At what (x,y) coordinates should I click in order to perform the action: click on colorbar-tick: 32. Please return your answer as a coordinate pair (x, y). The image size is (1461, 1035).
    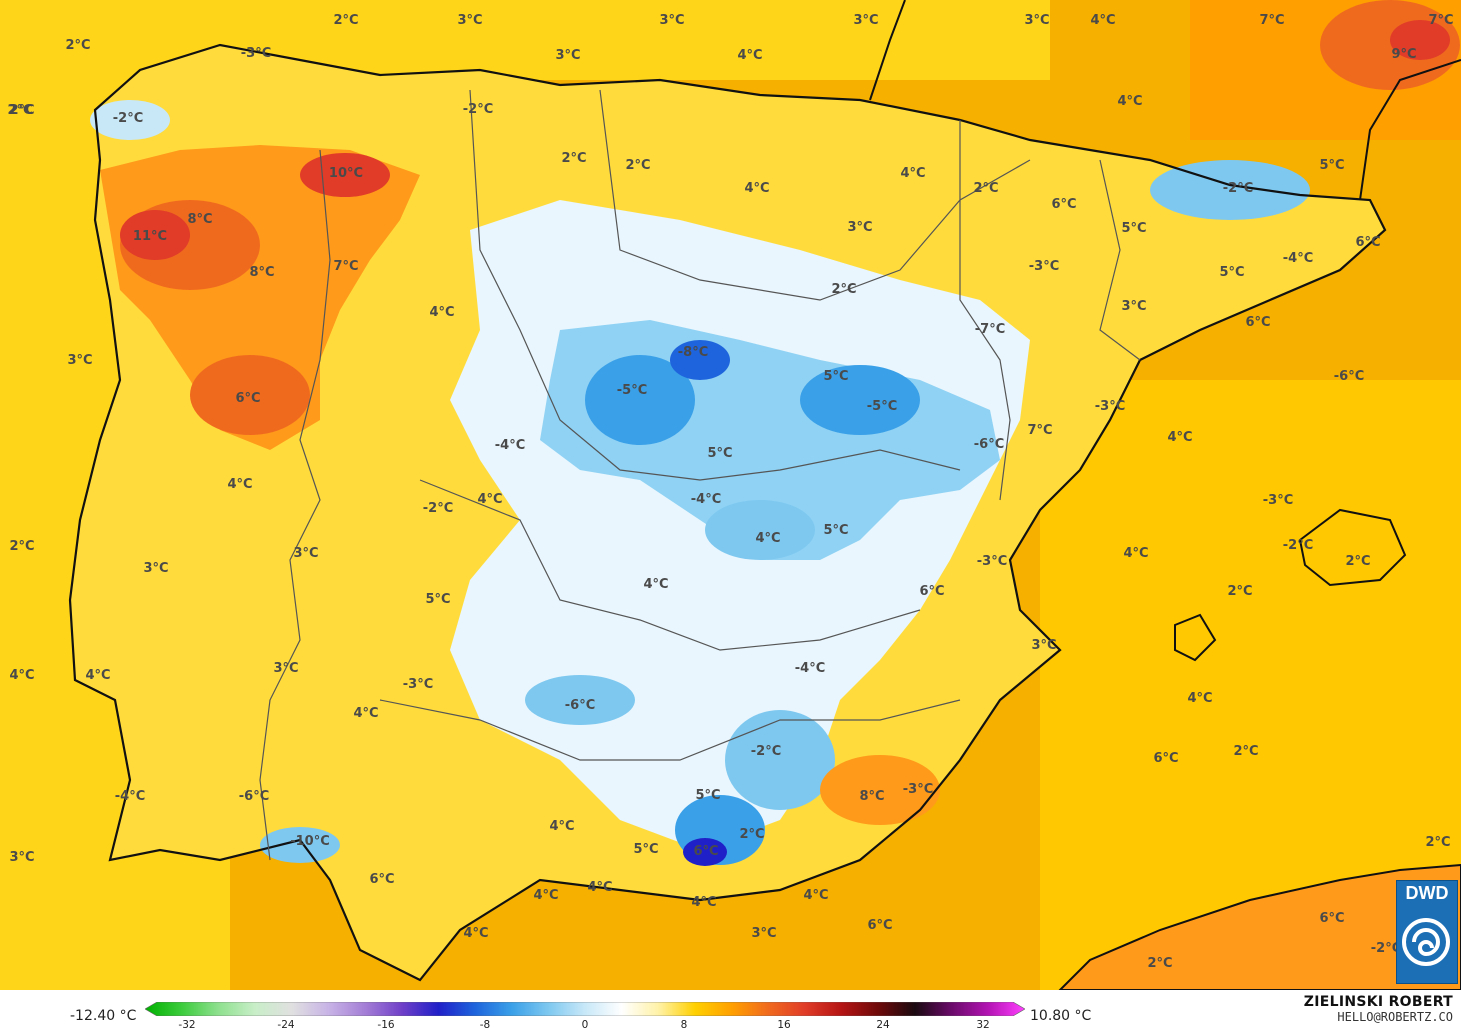
    Looking at the image, I should click on (983, 1025).